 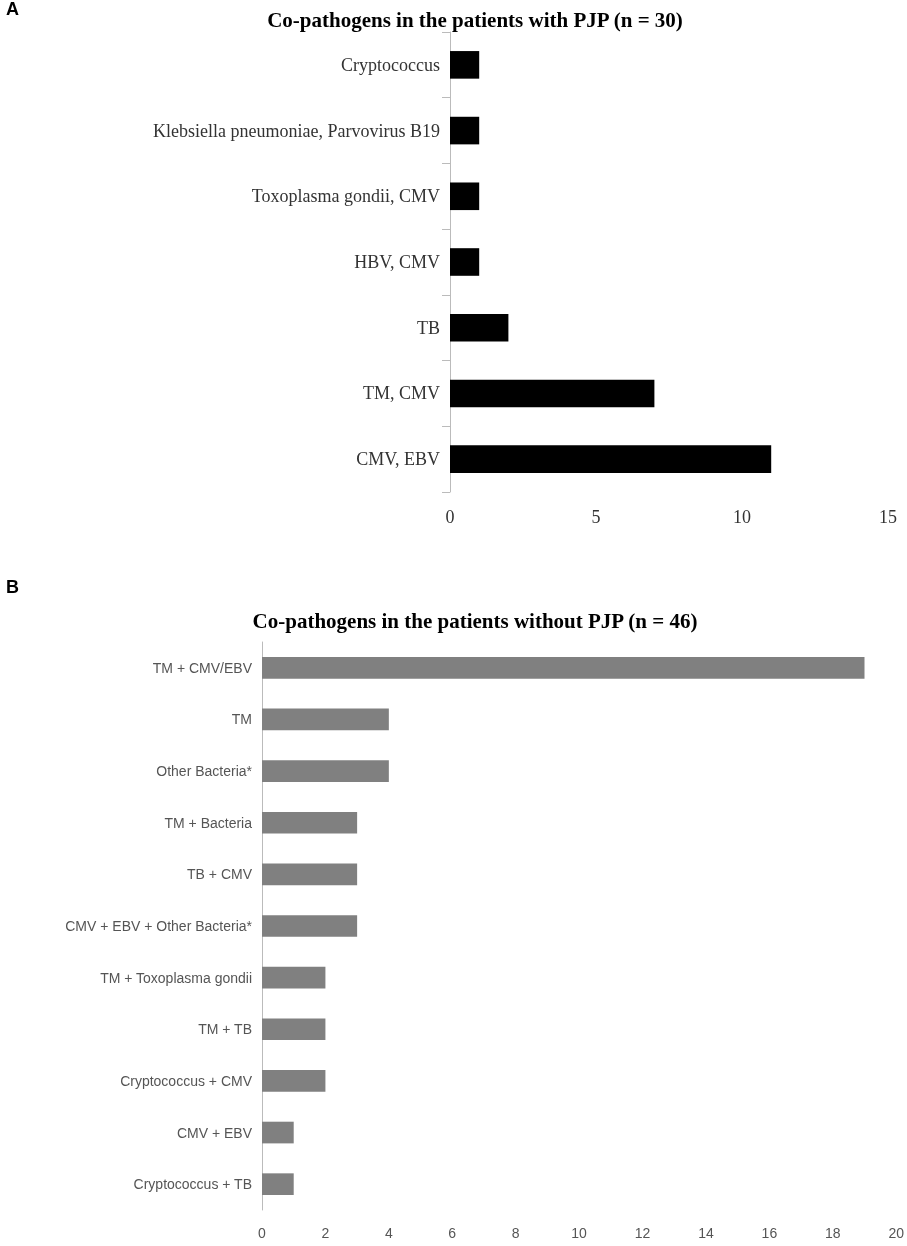 I want to click on x-tick-label: 6, so click(x=452, y=1233).